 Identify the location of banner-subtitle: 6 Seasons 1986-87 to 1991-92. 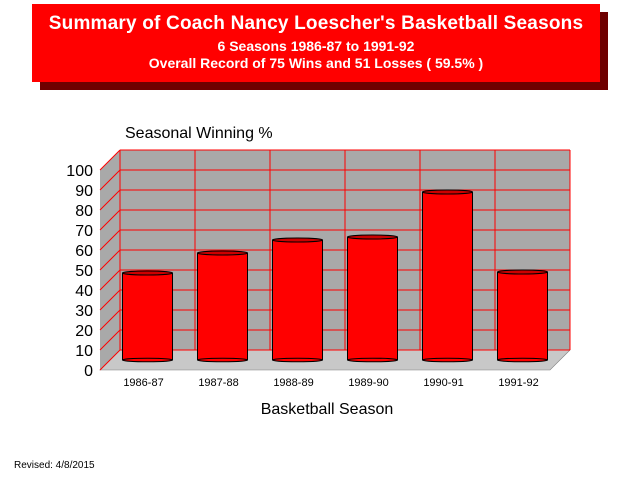
(316, 46).